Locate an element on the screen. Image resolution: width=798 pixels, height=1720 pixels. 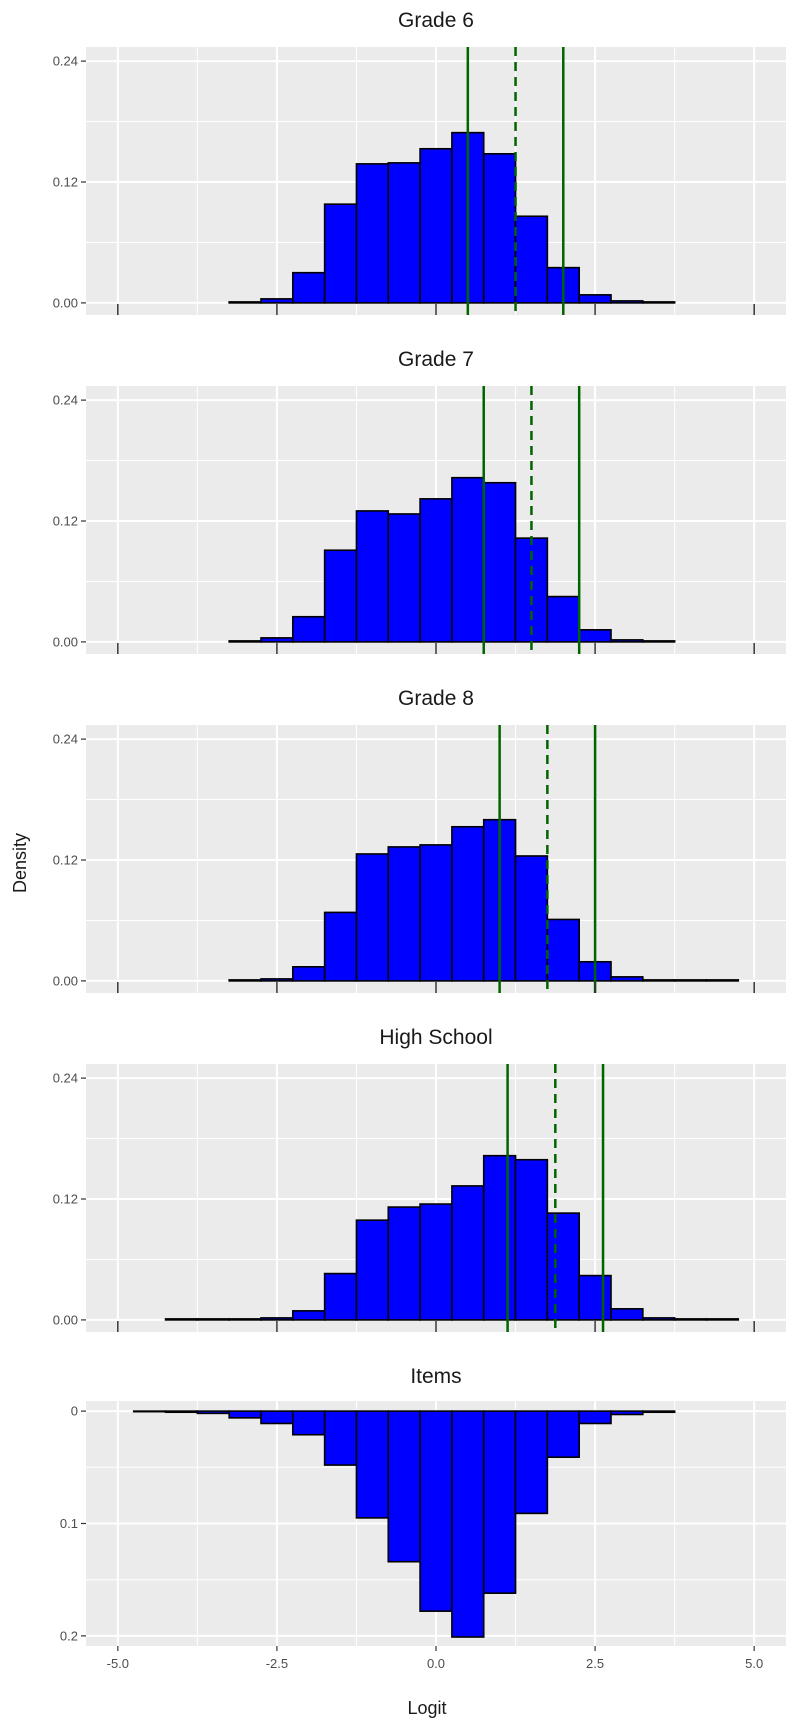
x-tick-label: -2.5 is located at coordinates (277, 1663).